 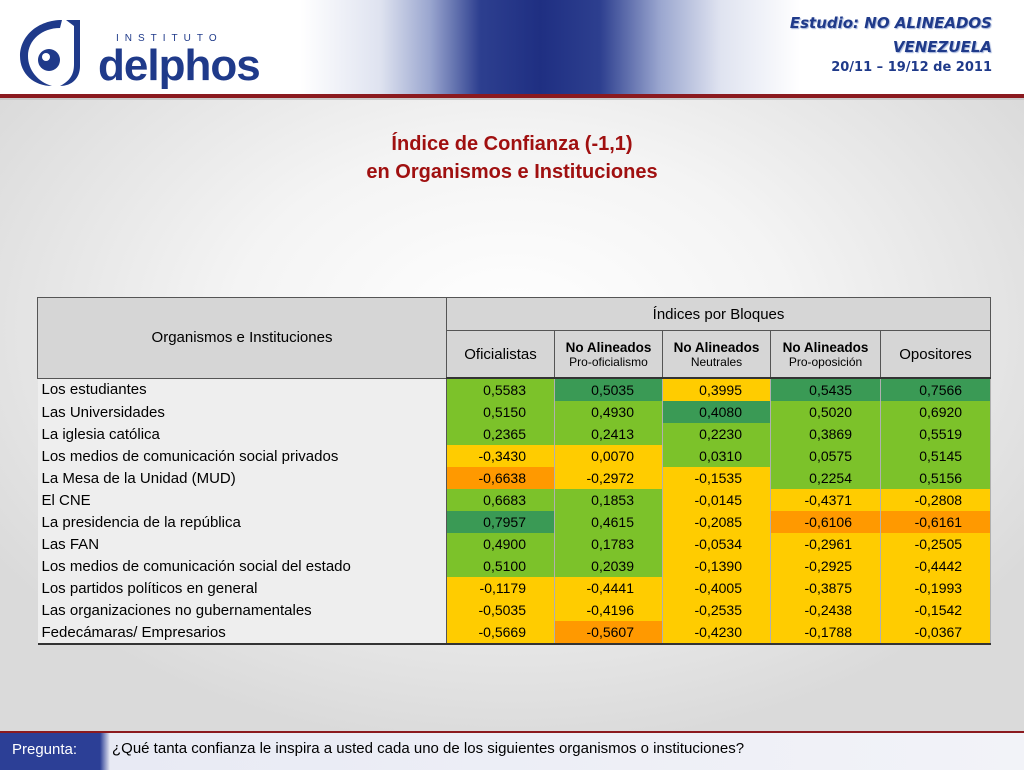 I want to click on institution-name: Las organizaciones no gubernamentales, so click(x=242, y=610).